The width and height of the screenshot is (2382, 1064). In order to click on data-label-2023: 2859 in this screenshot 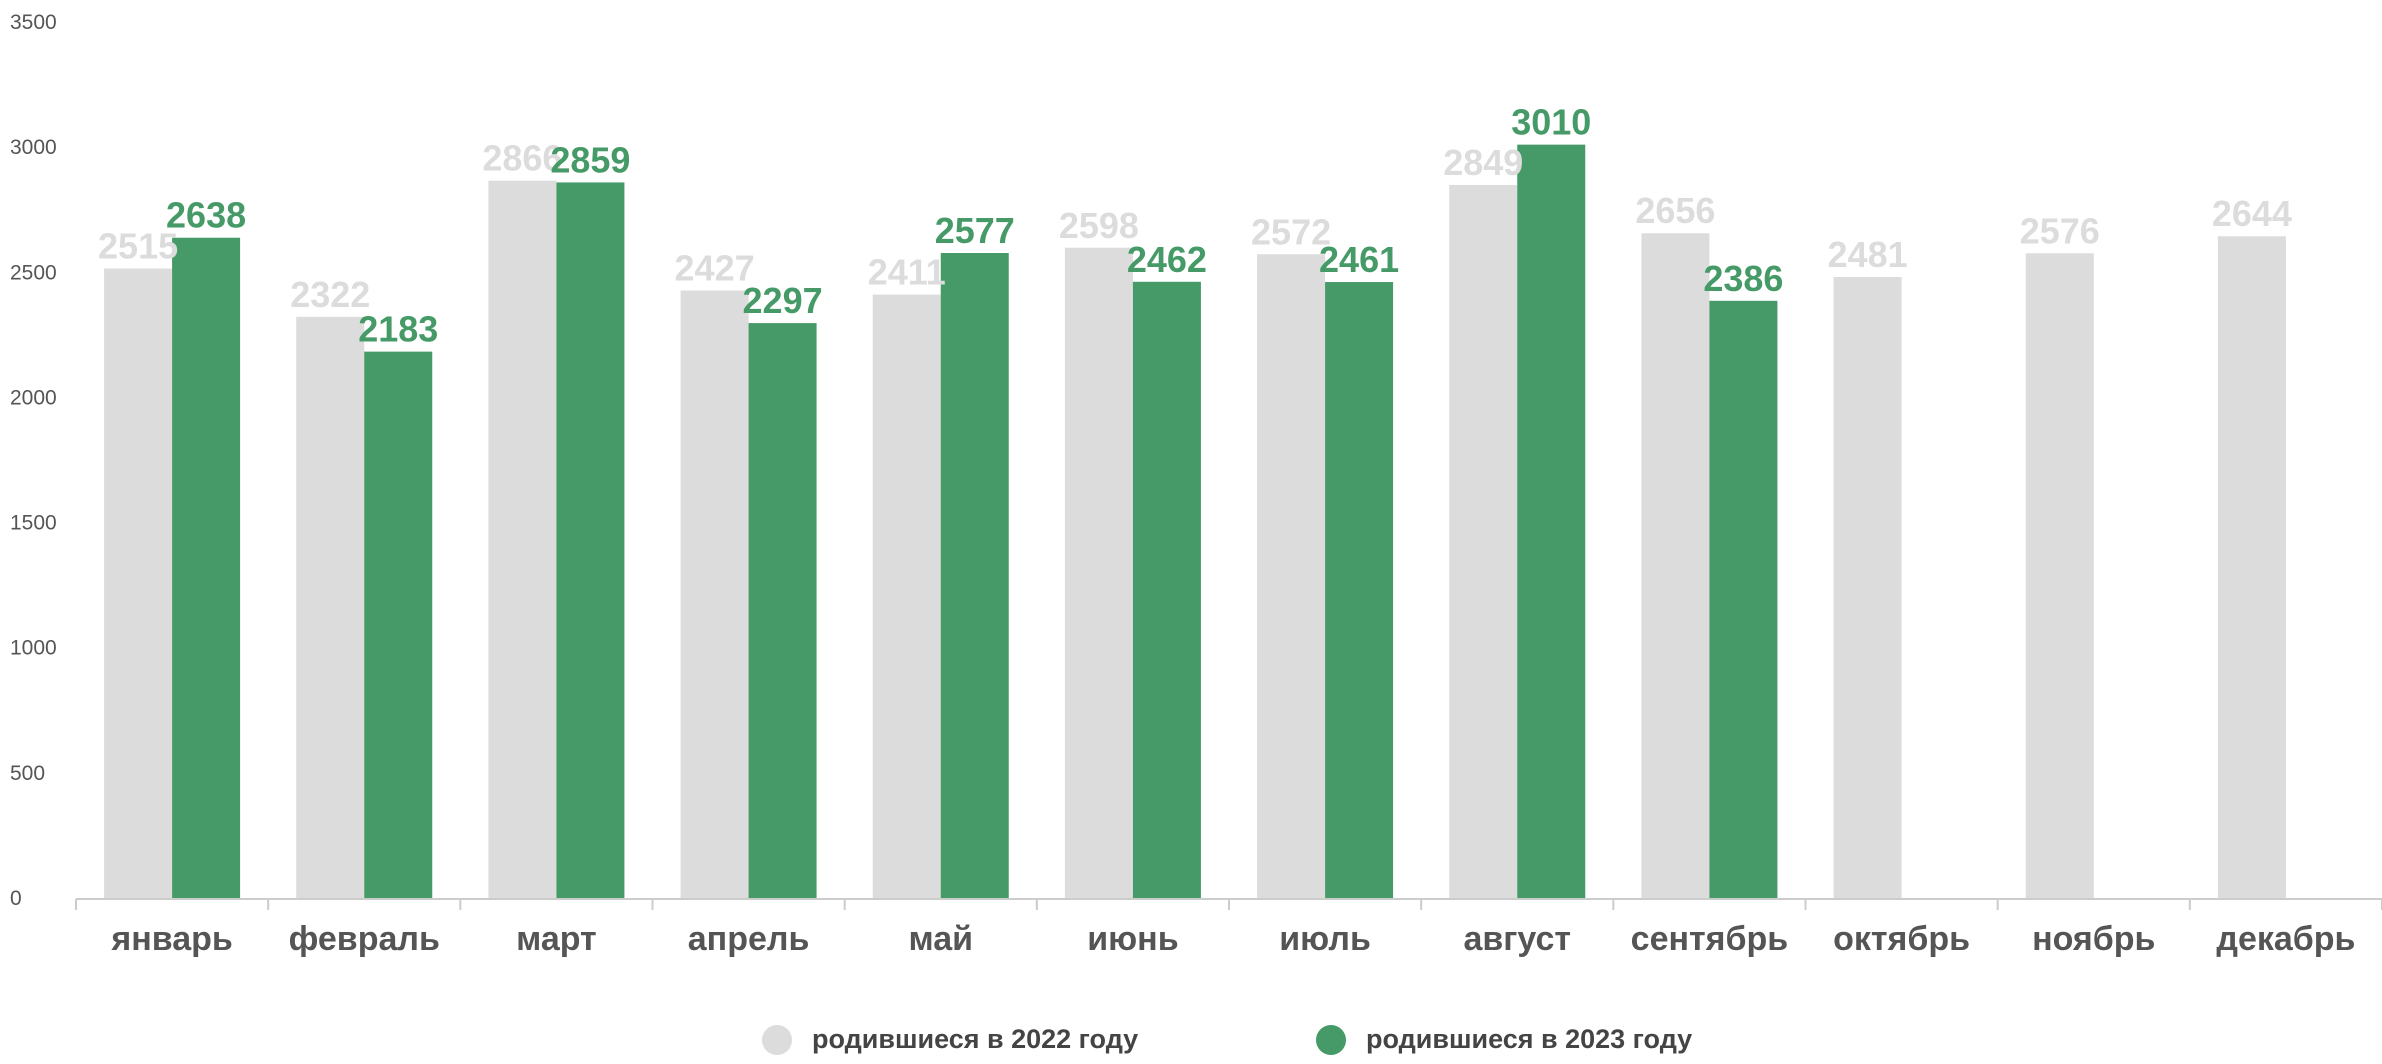, I will do `click(590, 159)`.